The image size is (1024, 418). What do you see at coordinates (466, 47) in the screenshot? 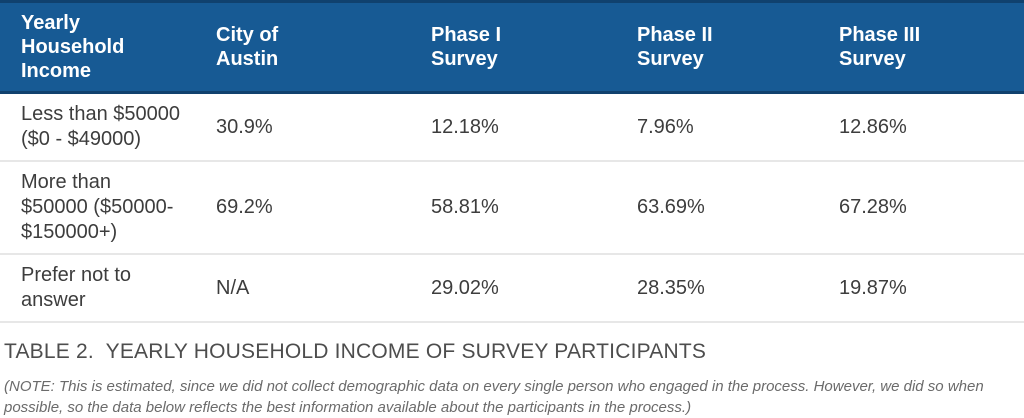
I see `header-cell-phase-1-survey: Phase I Survey` at bounding box center [466, 47].